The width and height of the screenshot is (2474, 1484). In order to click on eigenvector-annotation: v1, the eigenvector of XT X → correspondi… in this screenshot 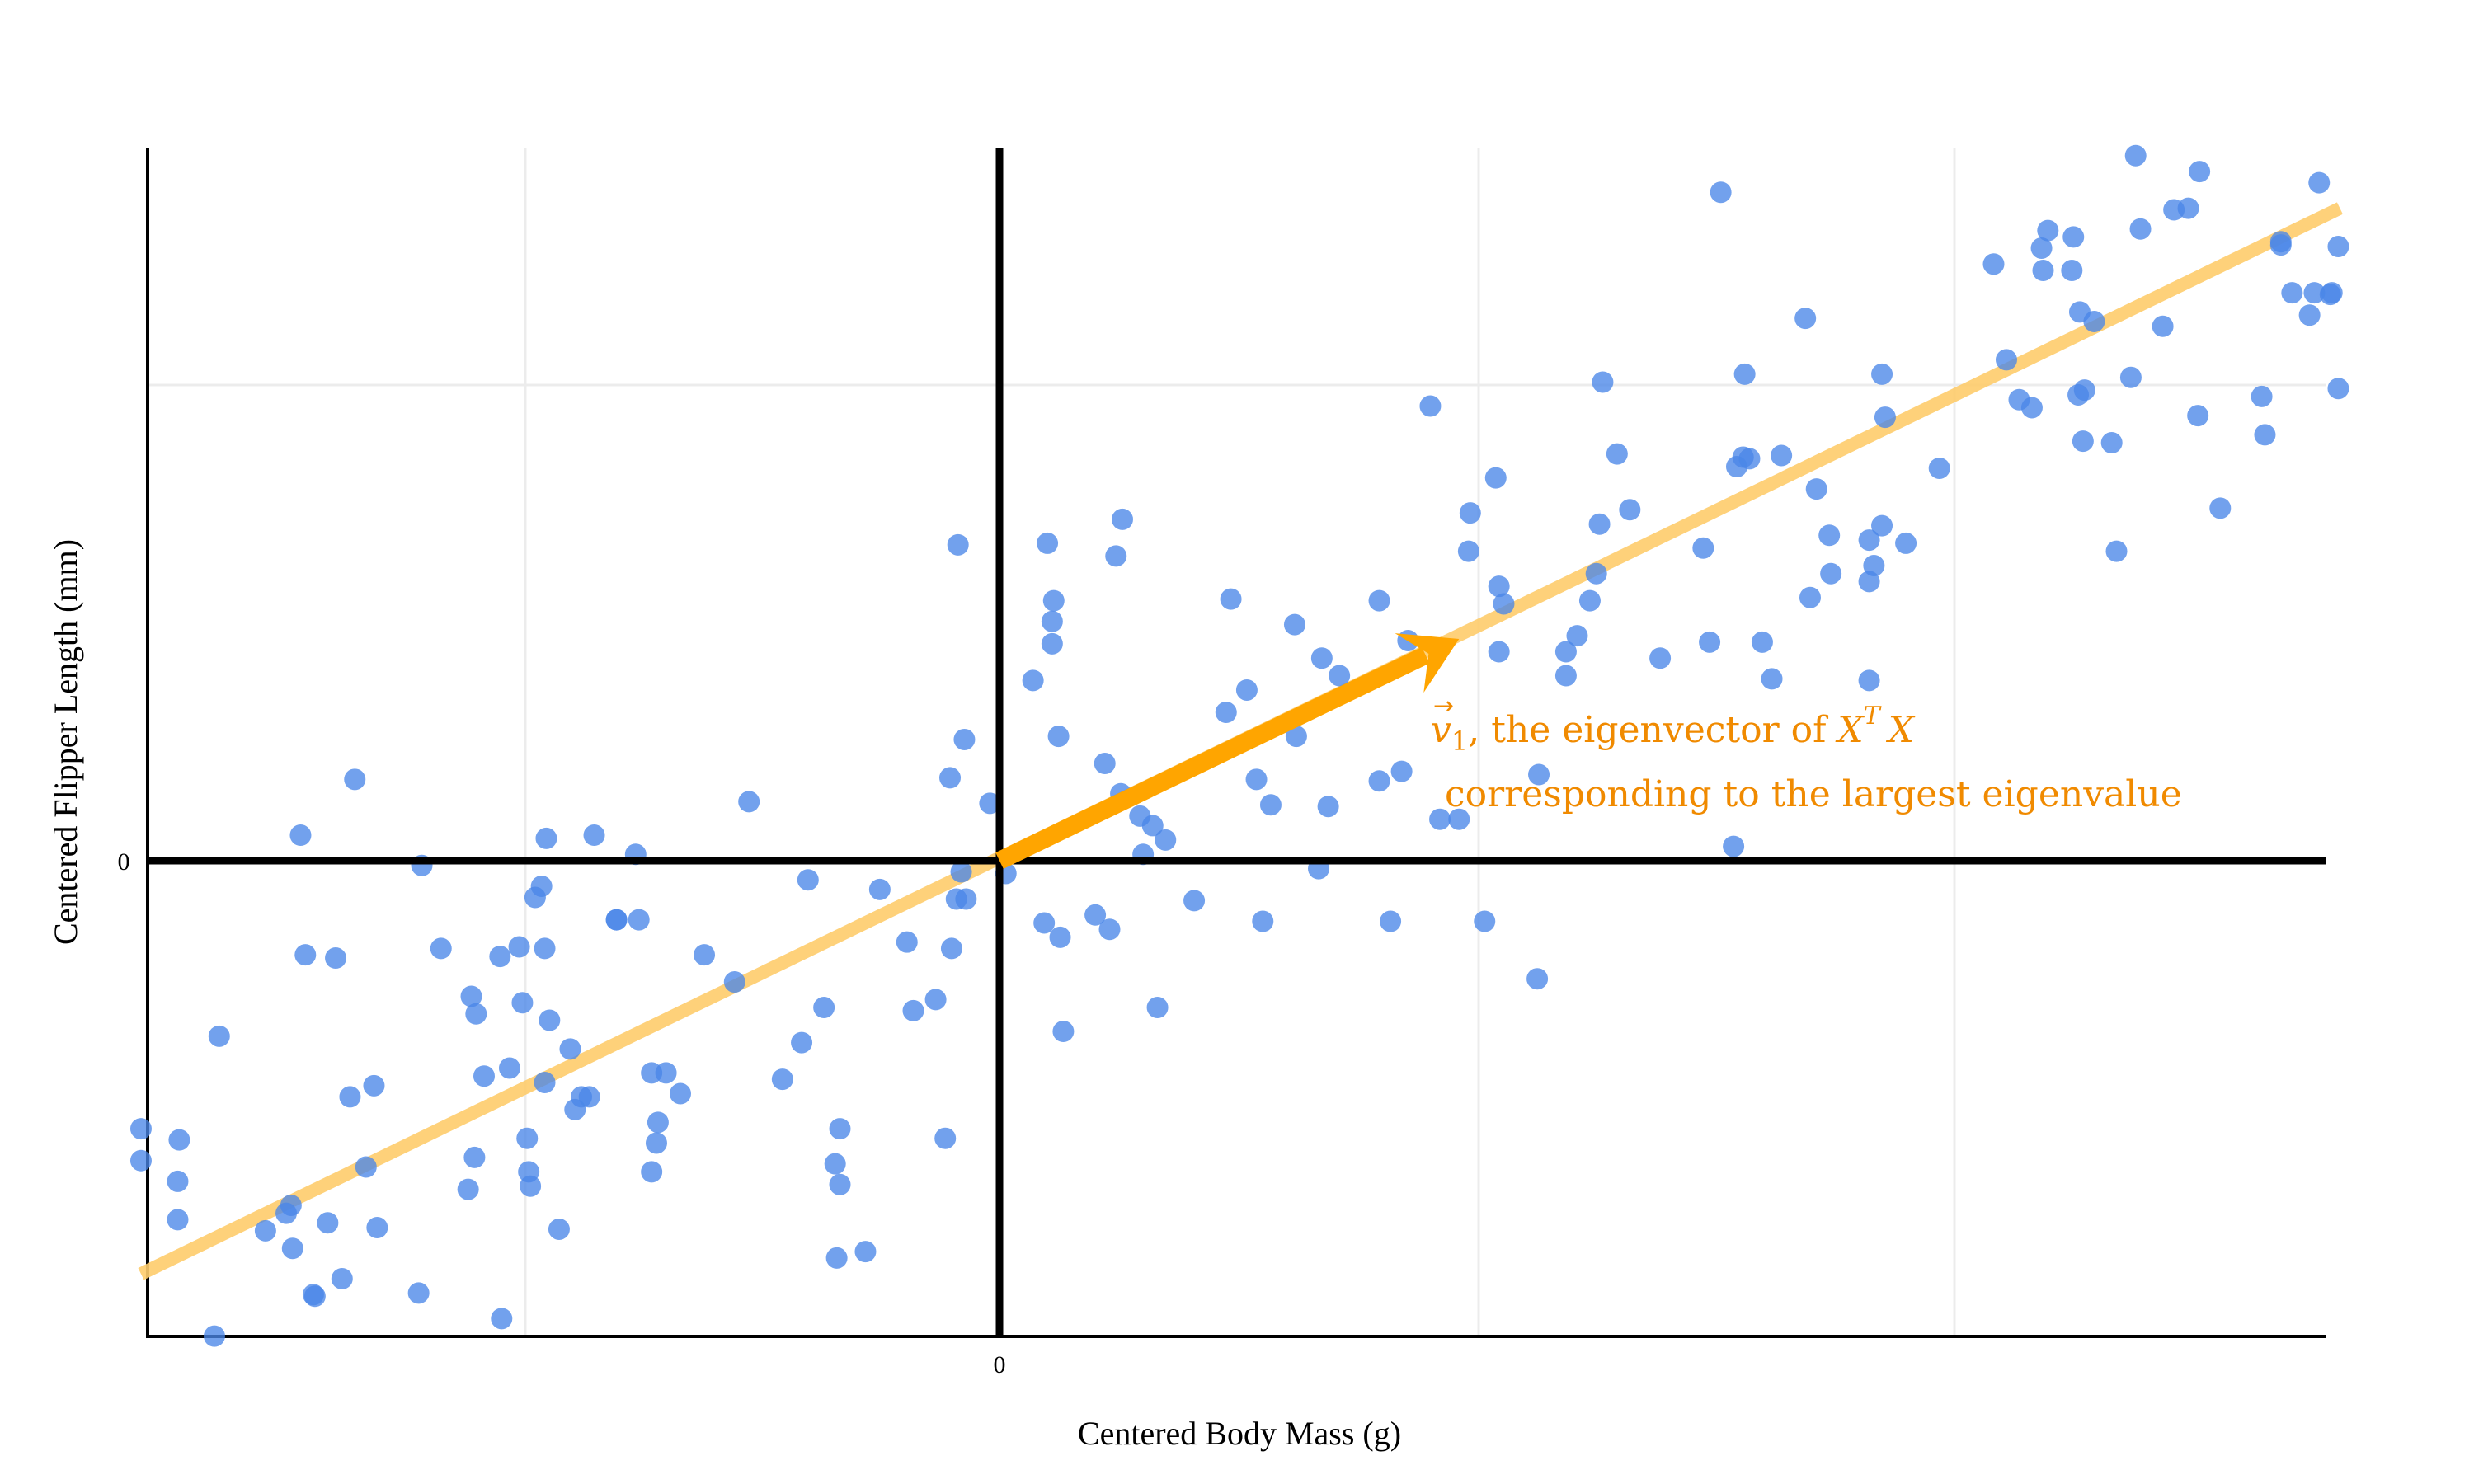, I will do `click(1806, 753)`.